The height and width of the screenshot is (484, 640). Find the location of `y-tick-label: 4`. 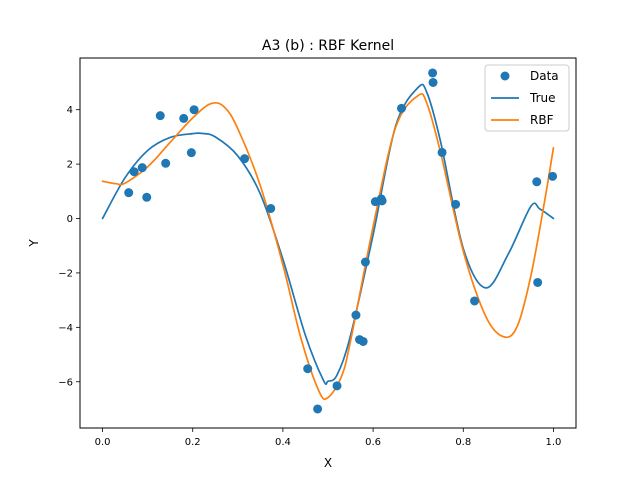

y-tick-label: 4 is located at coordinates (70, 110).